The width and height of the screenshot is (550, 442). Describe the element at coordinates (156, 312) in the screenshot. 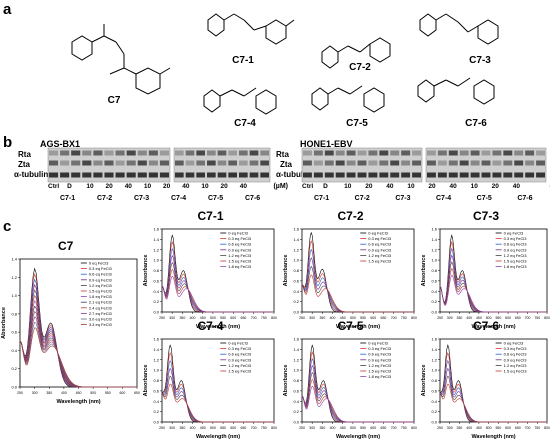

I see `y-tick-label: 0.0` at that location.